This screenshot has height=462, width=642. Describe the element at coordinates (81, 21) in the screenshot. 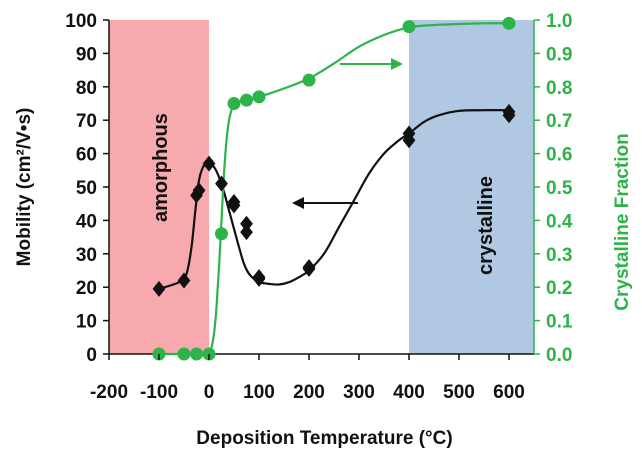

I see `y-left-tick-label: 100` at that location.